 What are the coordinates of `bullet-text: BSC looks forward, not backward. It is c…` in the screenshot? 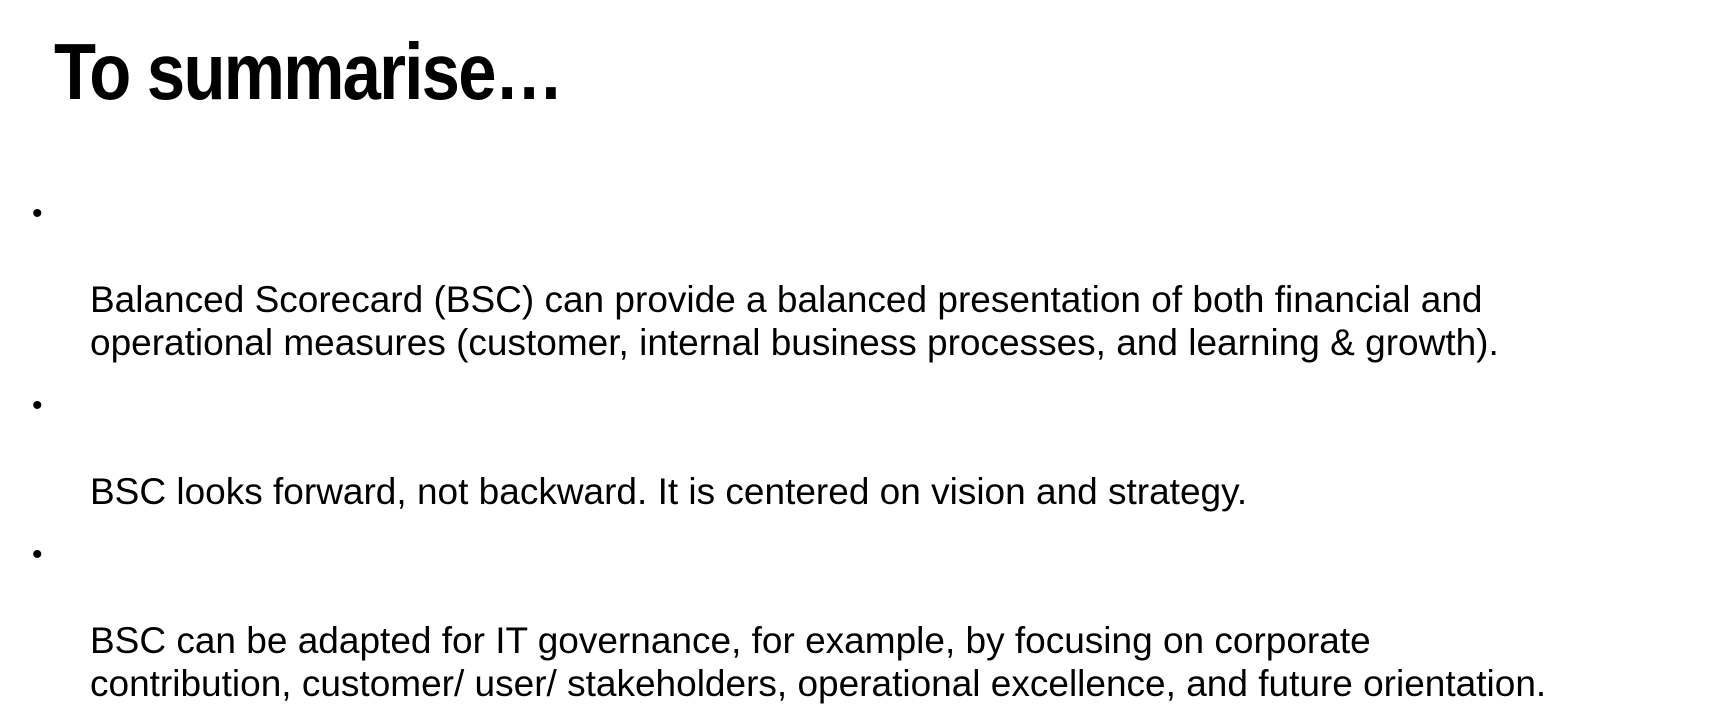 It's located at (669, 491).